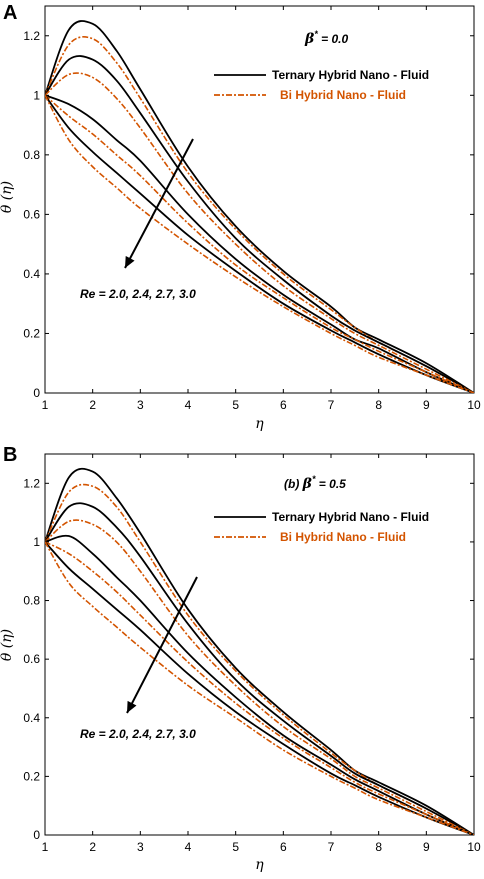 The width and height of the screenshot is (484, 879). Describe the element at coordinates (10, 13) in the screenshot. I see `panel-a-letter: A` at that location.